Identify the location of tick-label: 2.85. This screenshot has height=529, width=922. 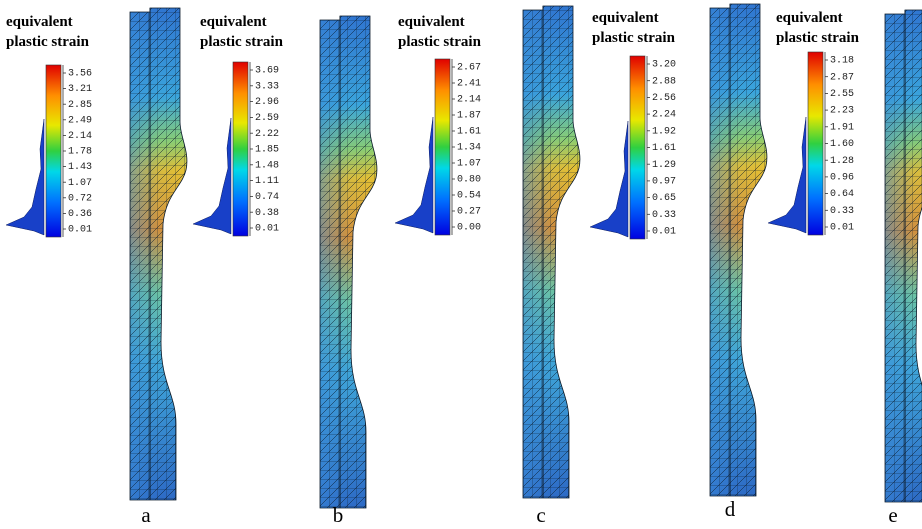
(80, 105).